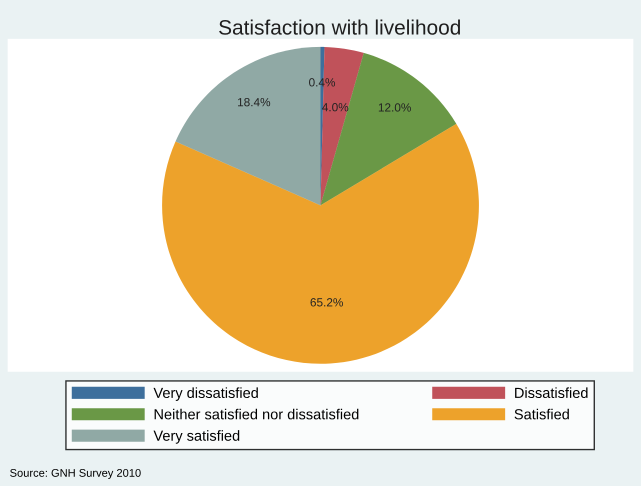  Describe the element at coordinates (339, 27) in the screenshot. I see `chart-title: Satisfaction with livelihood` at that location.